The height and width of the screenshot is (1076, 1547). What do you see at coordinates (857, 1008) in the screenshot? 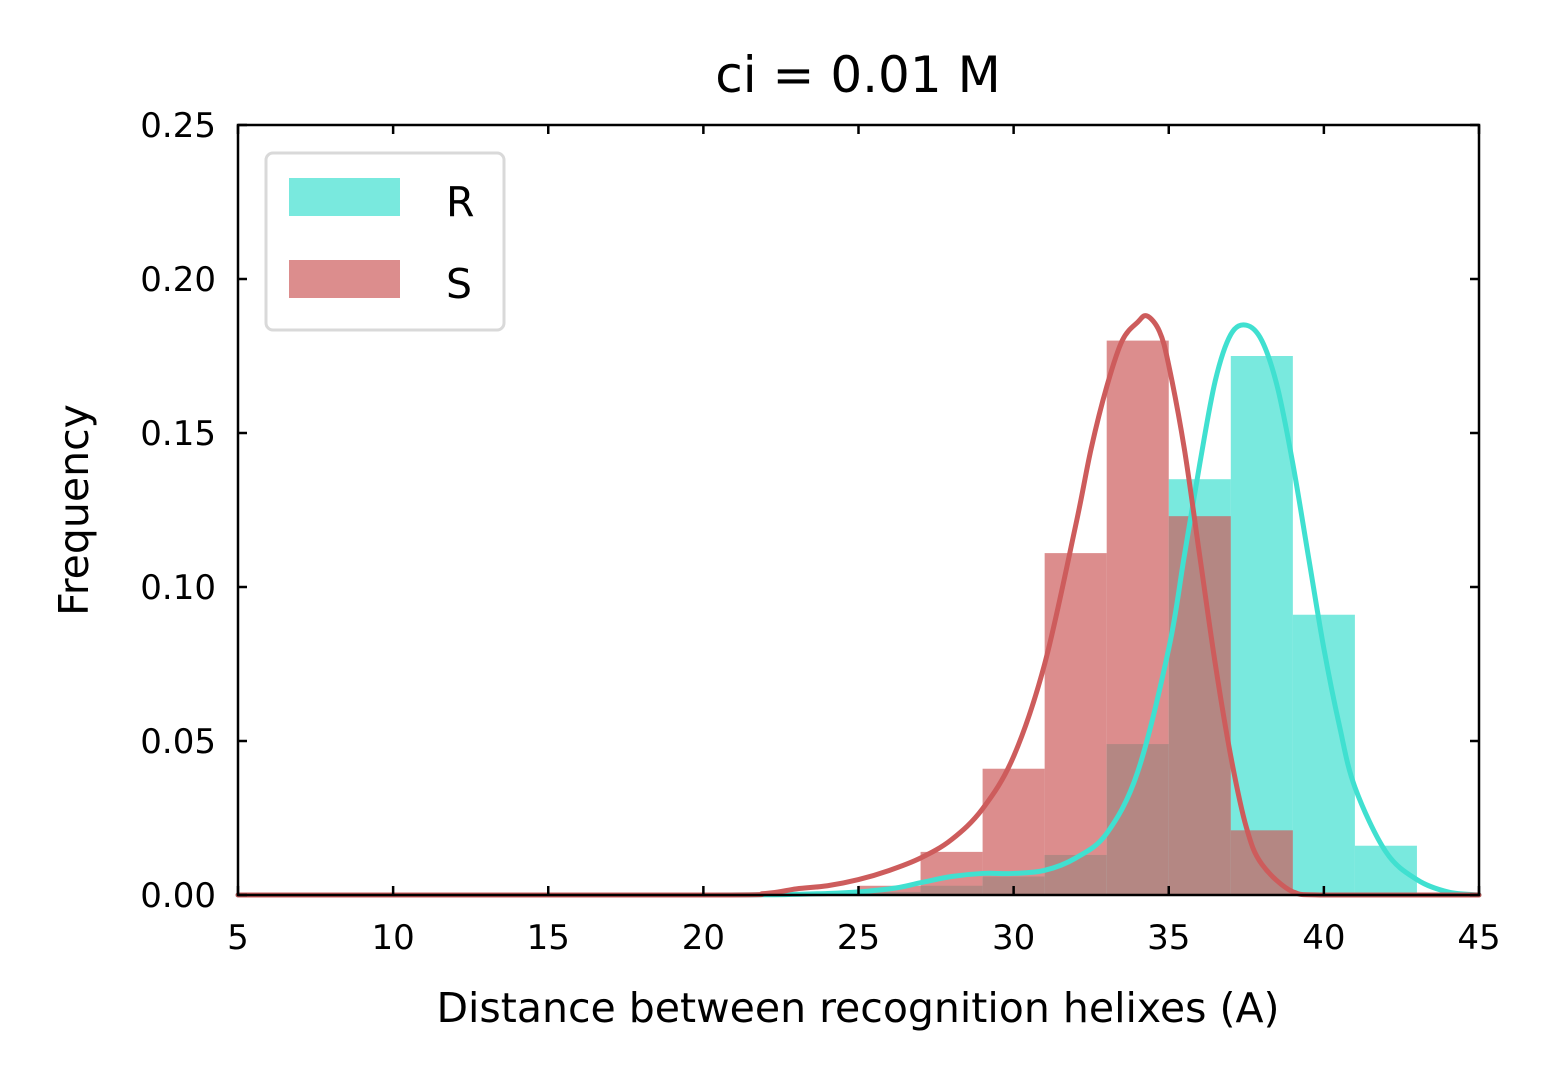
I see `x-axis-title: Distance between recognition helixes (A)` at bounding box center [857, 1008].